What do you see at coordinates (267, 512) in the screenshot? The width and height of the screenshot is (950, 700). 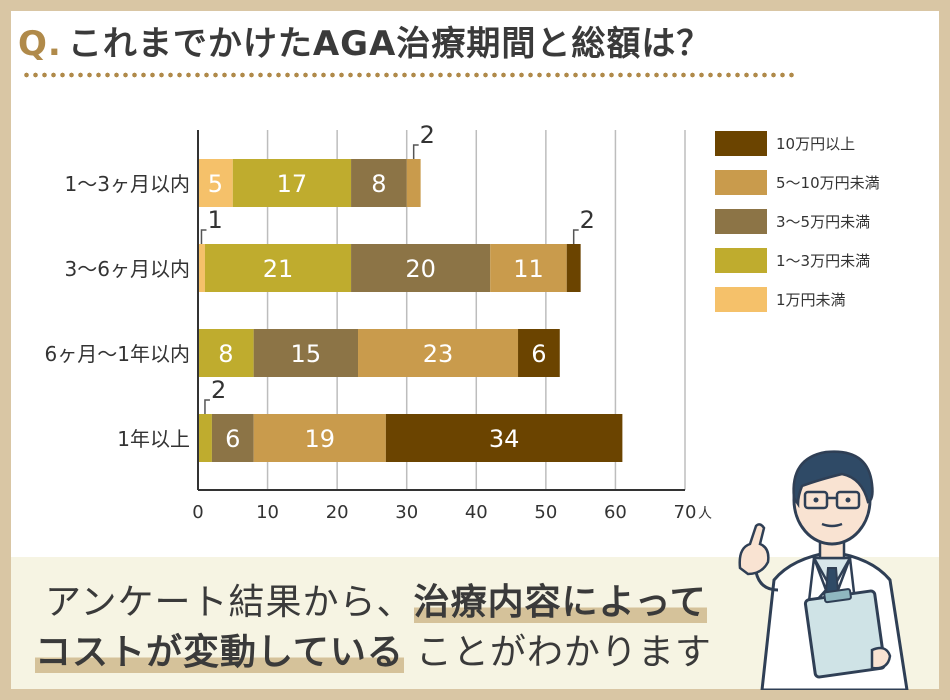 I see `x-tick-label: 10` at bounding box center [267, 512].